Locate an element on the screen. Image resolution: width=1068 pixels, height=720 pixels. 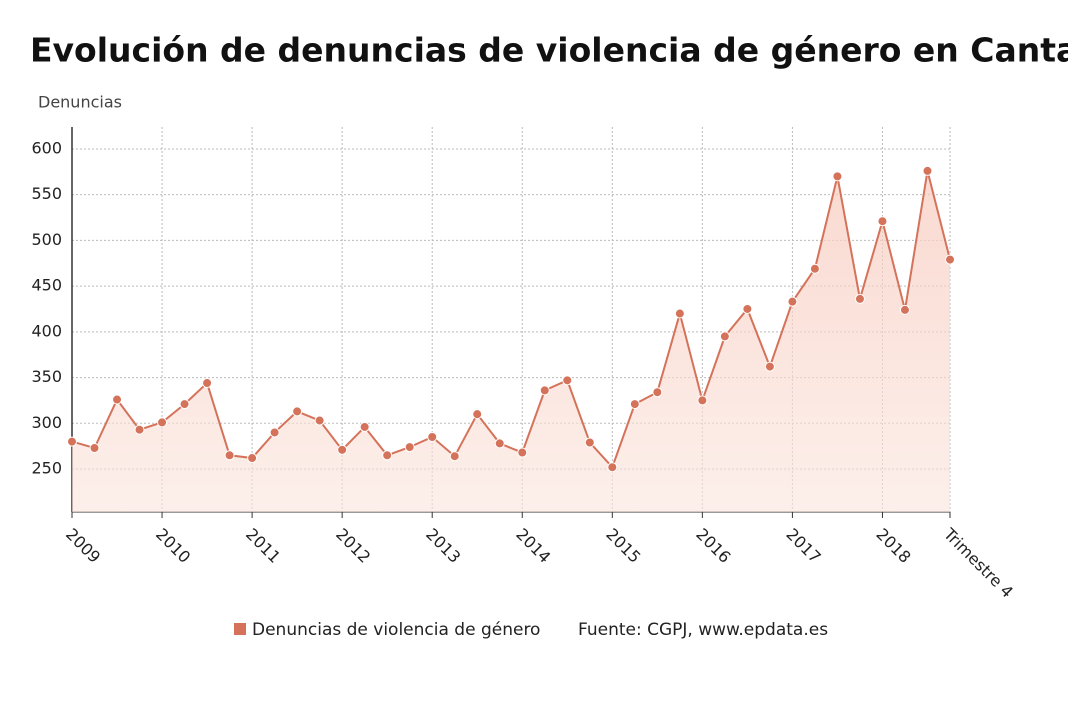
y-tick-label: 250 is located at coordinates (46, 468).